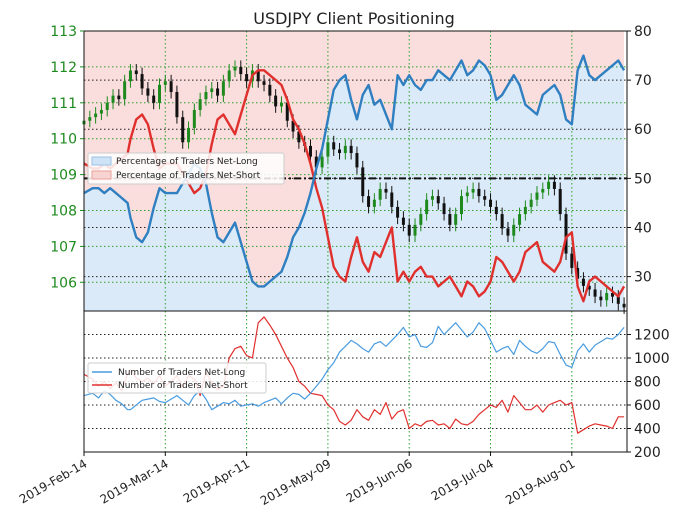 This screenshot has width=679, height=518. I want to click on left-tick-label: 112, so click(63, 68).